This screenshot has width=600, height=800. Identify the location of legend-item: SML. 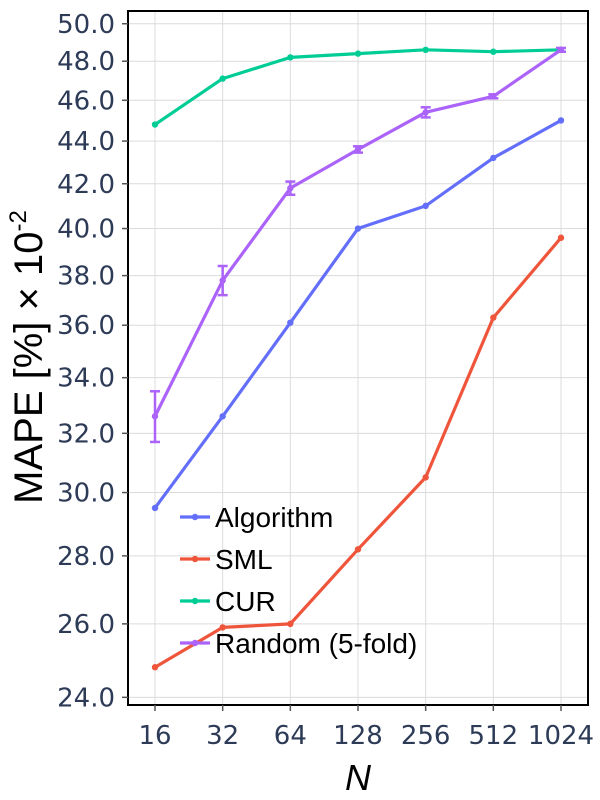
(226, 559).